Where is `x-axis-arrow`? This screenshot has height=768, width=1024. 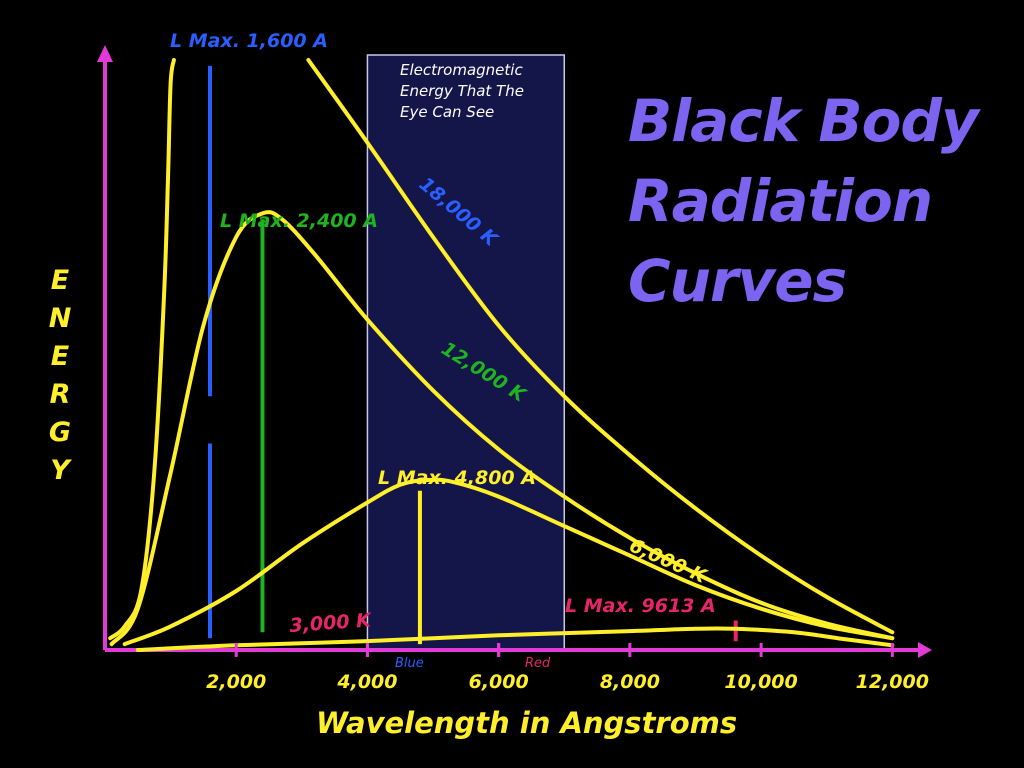
x-axis-arrow is located at coordinates (925, 650).